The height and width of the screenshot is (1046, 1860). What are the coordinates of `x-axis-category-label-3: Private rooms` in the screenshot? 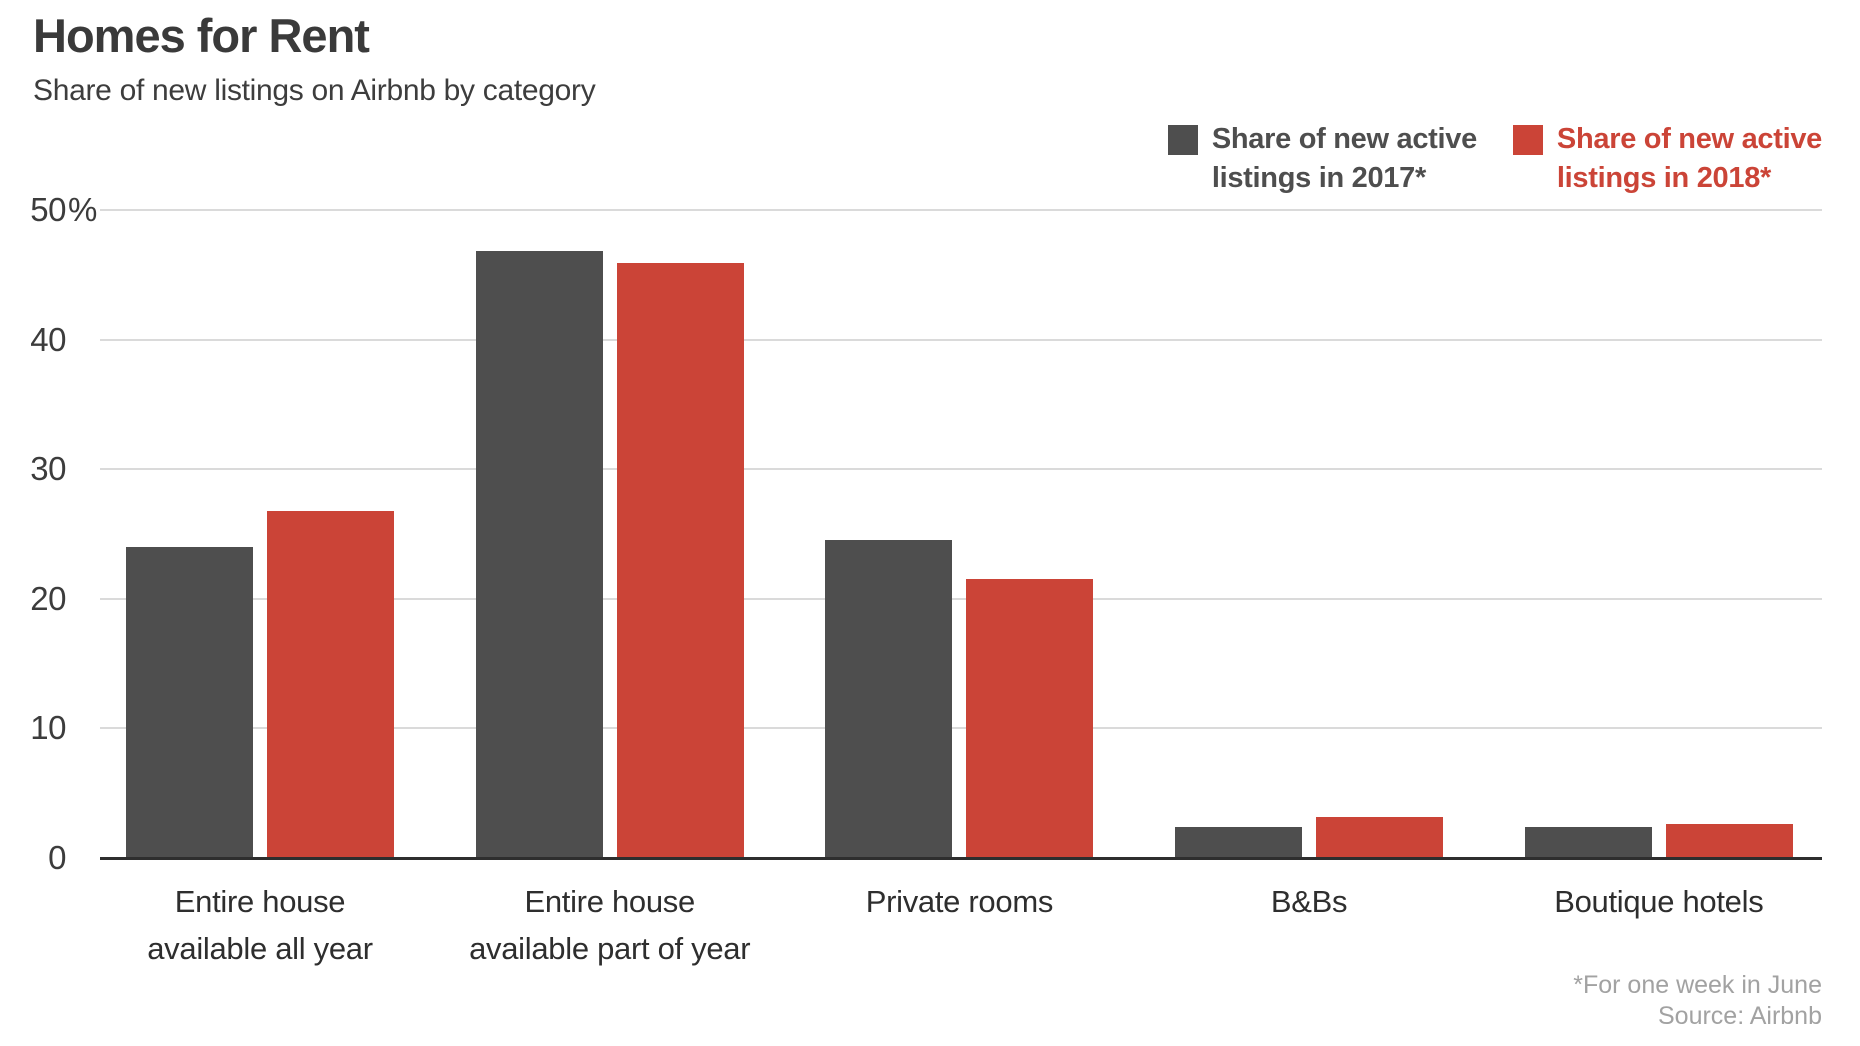 It's located at (959, 901).